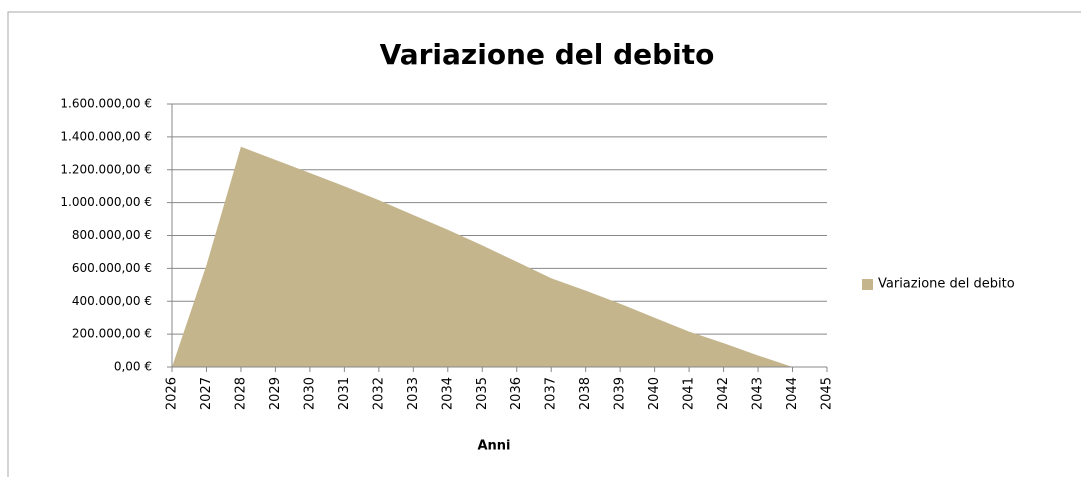  Describe the element at coordinates (112, 301) in the screenshot. I see `y-tick-label: 400.000,00 €` at that location.